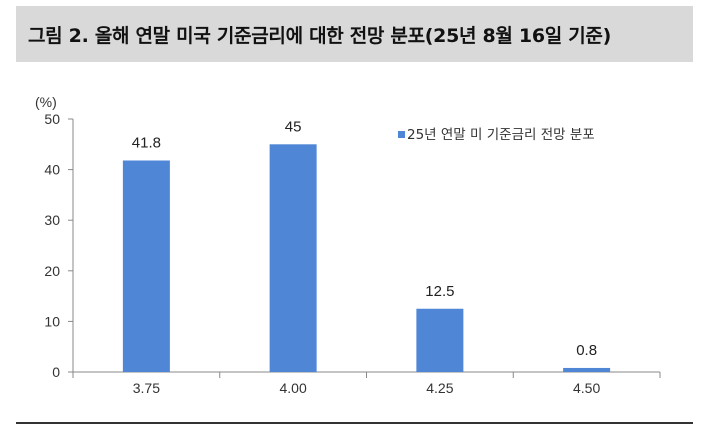  I want to click on x-axis: 3.75 4.00 4.25 4.50, so click(366, 383).